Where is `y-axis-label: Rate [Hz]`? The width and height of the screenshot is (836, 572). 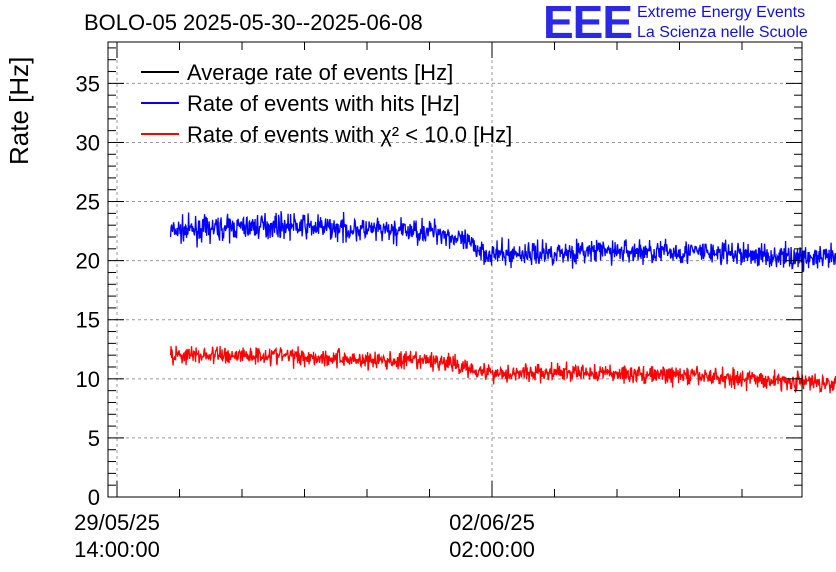
y-axis-label: Rate [Hz] is located at coordinates (19, 111).